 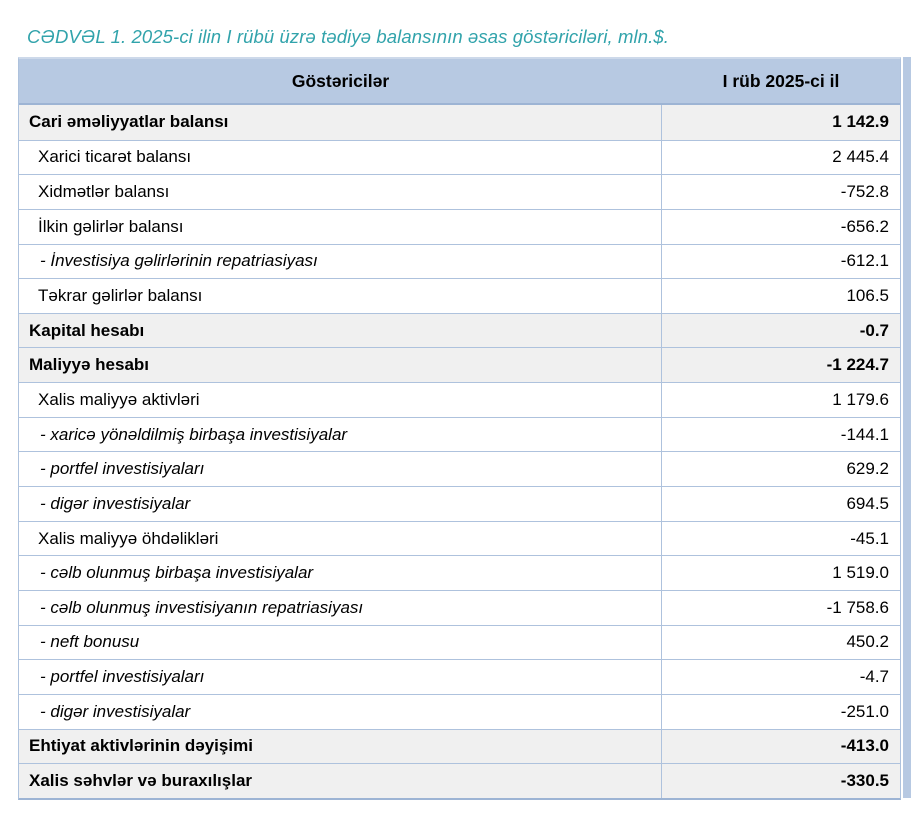 What do you see at coordinates (857, 365) in the screenshot?
I see `row-value: -1 224.7` at bounding box center [857, 365].